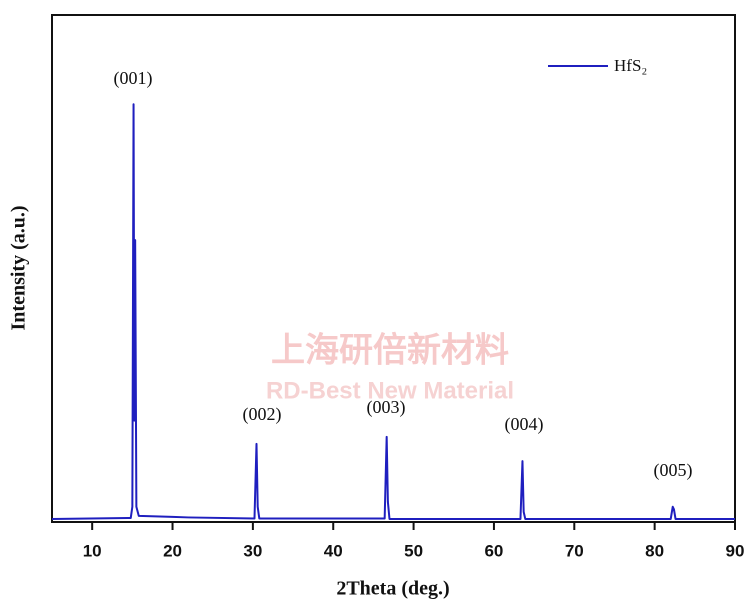 Image resolution: width=750 pixels, height=609 pixels. I want to click on x-tick-label: 30, so click(252, 550).